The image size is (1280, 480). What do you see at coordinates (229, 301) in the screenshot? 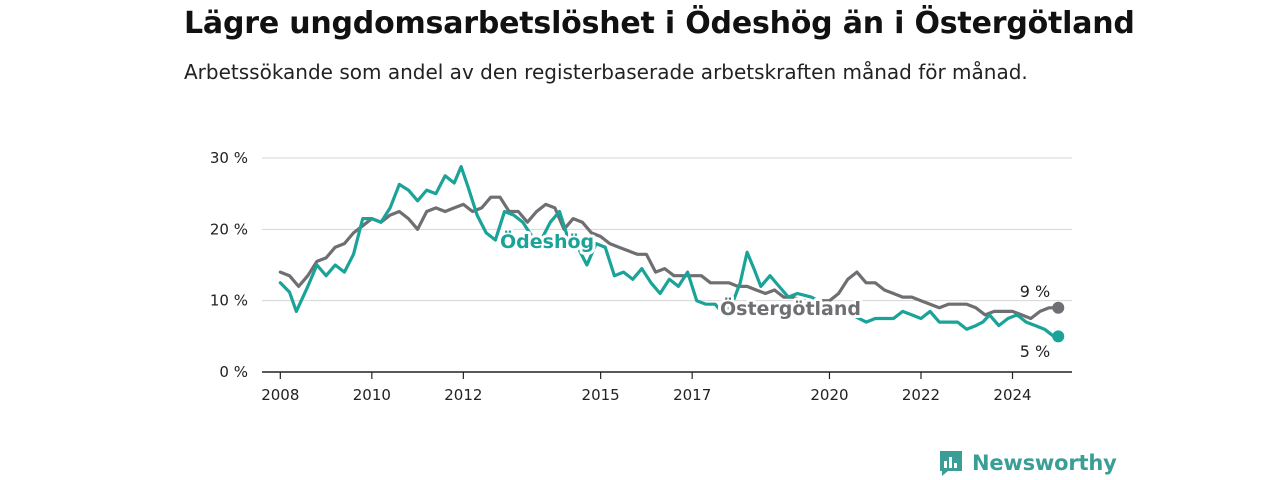
I see `y-tick-label: 10 %` at bounding box center [229, 301].